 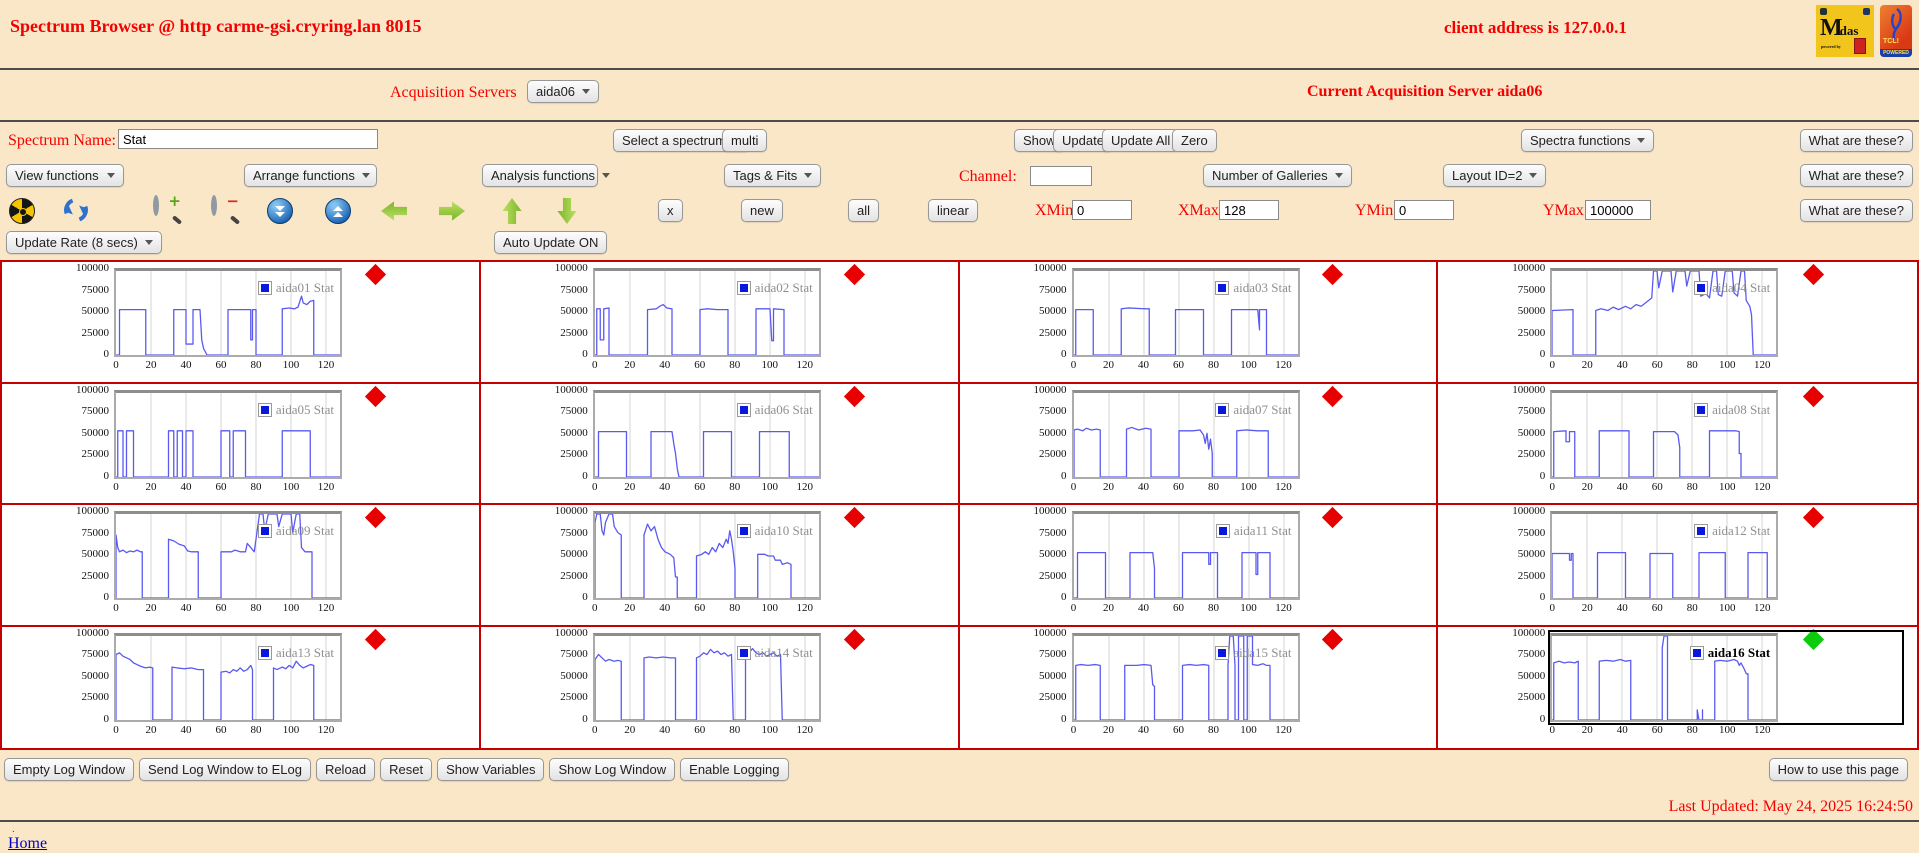 What do you see at coordinates (280, 211) in the screenshot?
I see `scroll-down-icon` at bounding box center [280, 211].